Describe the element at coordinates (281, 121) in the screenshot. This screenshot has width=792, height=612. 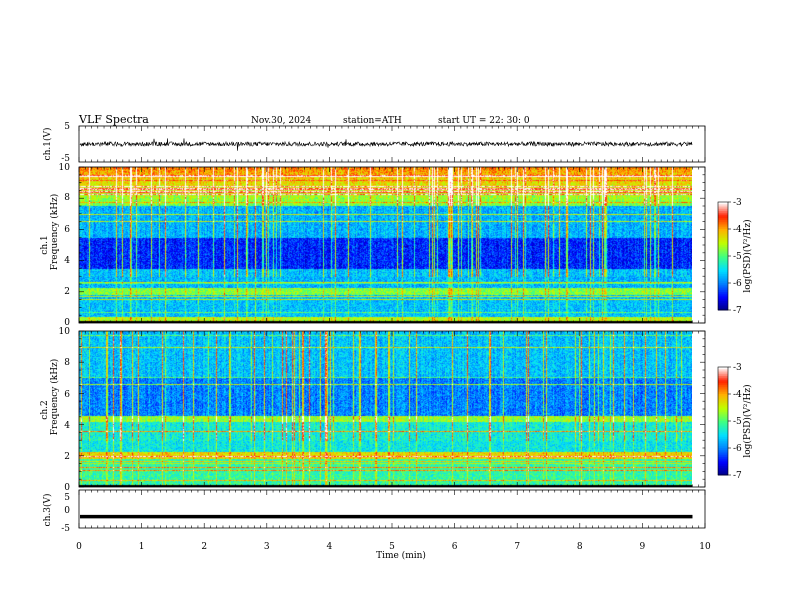
I see `date-label: Nov.30, 2024` at that location.